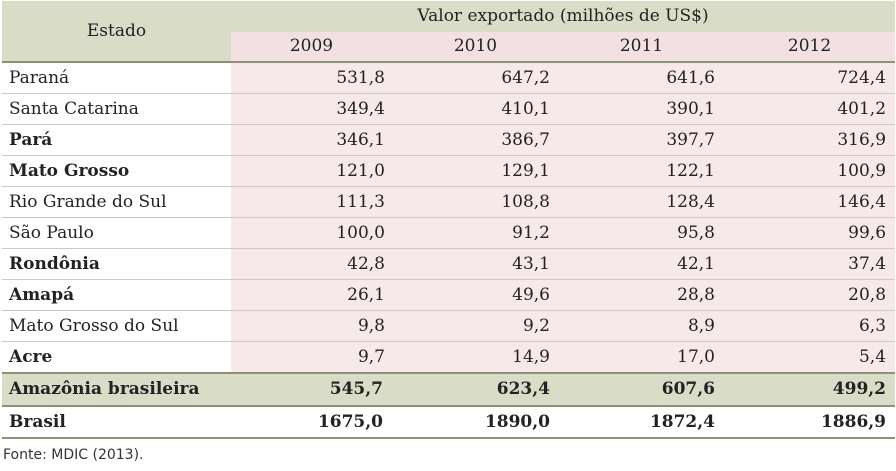  Describe the element at coordinates (641, 389) in the screenshot. I see `total-value: 607,6` at that location.